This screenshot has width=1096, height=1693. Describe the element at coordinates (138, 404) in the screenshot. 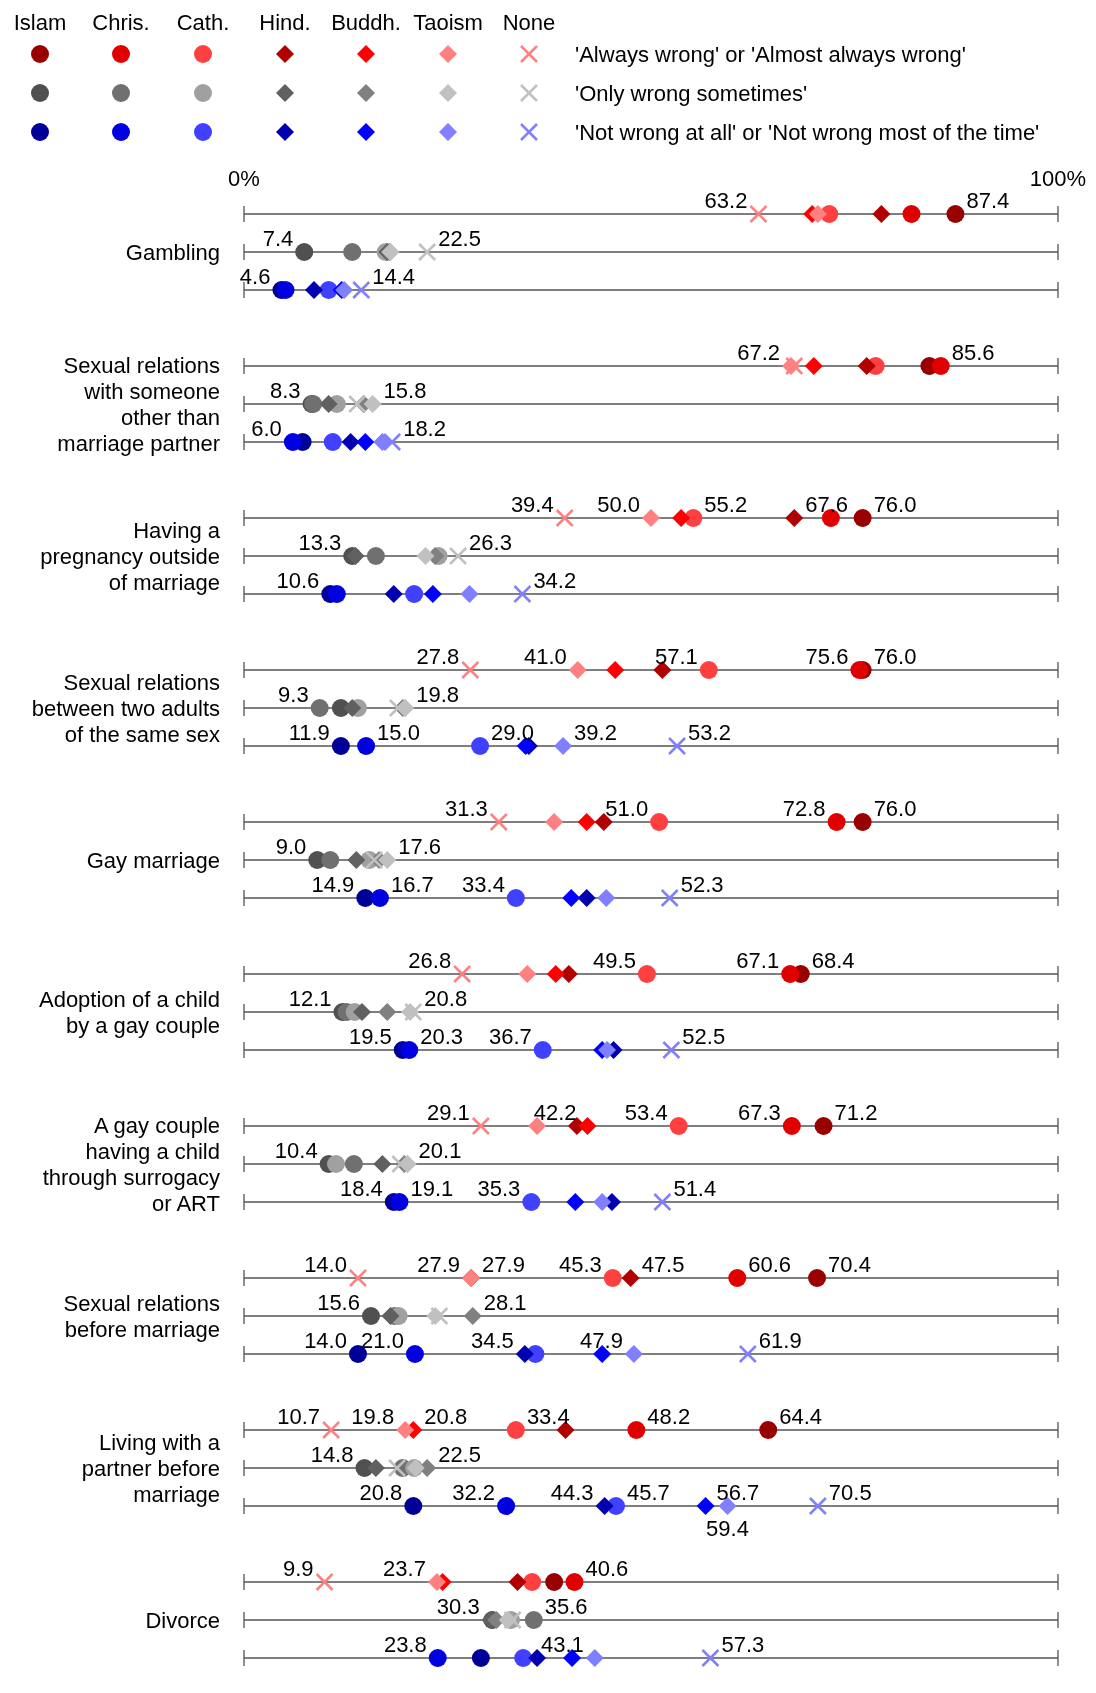

I see `y-tick-label: Sexual relations with someone other than marriage partner` at that location.